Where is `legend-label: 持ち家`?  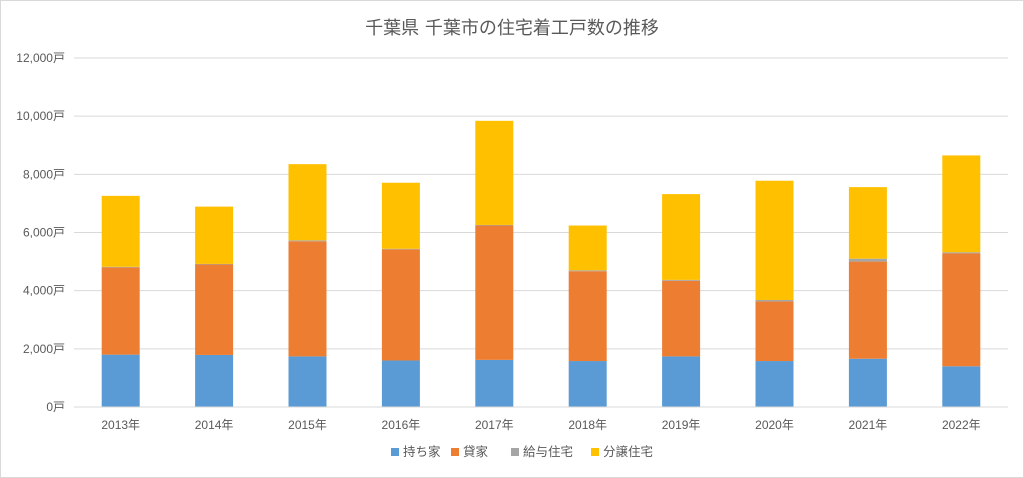 legend-label: 持ち家 is located at coordinates (422, 451).